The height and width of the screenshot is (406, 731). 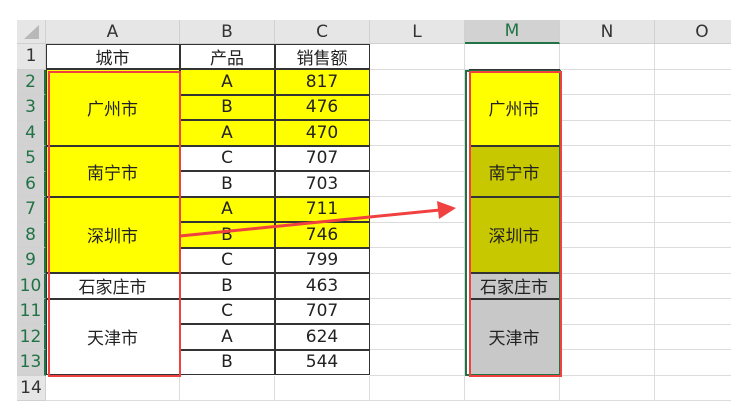 What do you see at coordinates (607, 261) in the screenshot?
I see `cell-N9` at bounding box center [607, 261].